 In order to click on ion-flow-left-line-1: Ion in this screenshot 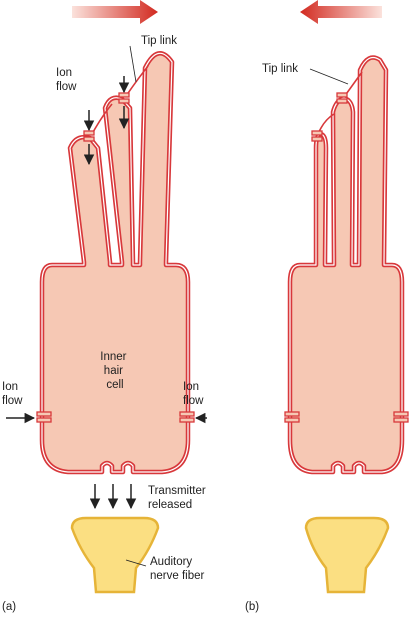, I will do `click(10, 387)`.